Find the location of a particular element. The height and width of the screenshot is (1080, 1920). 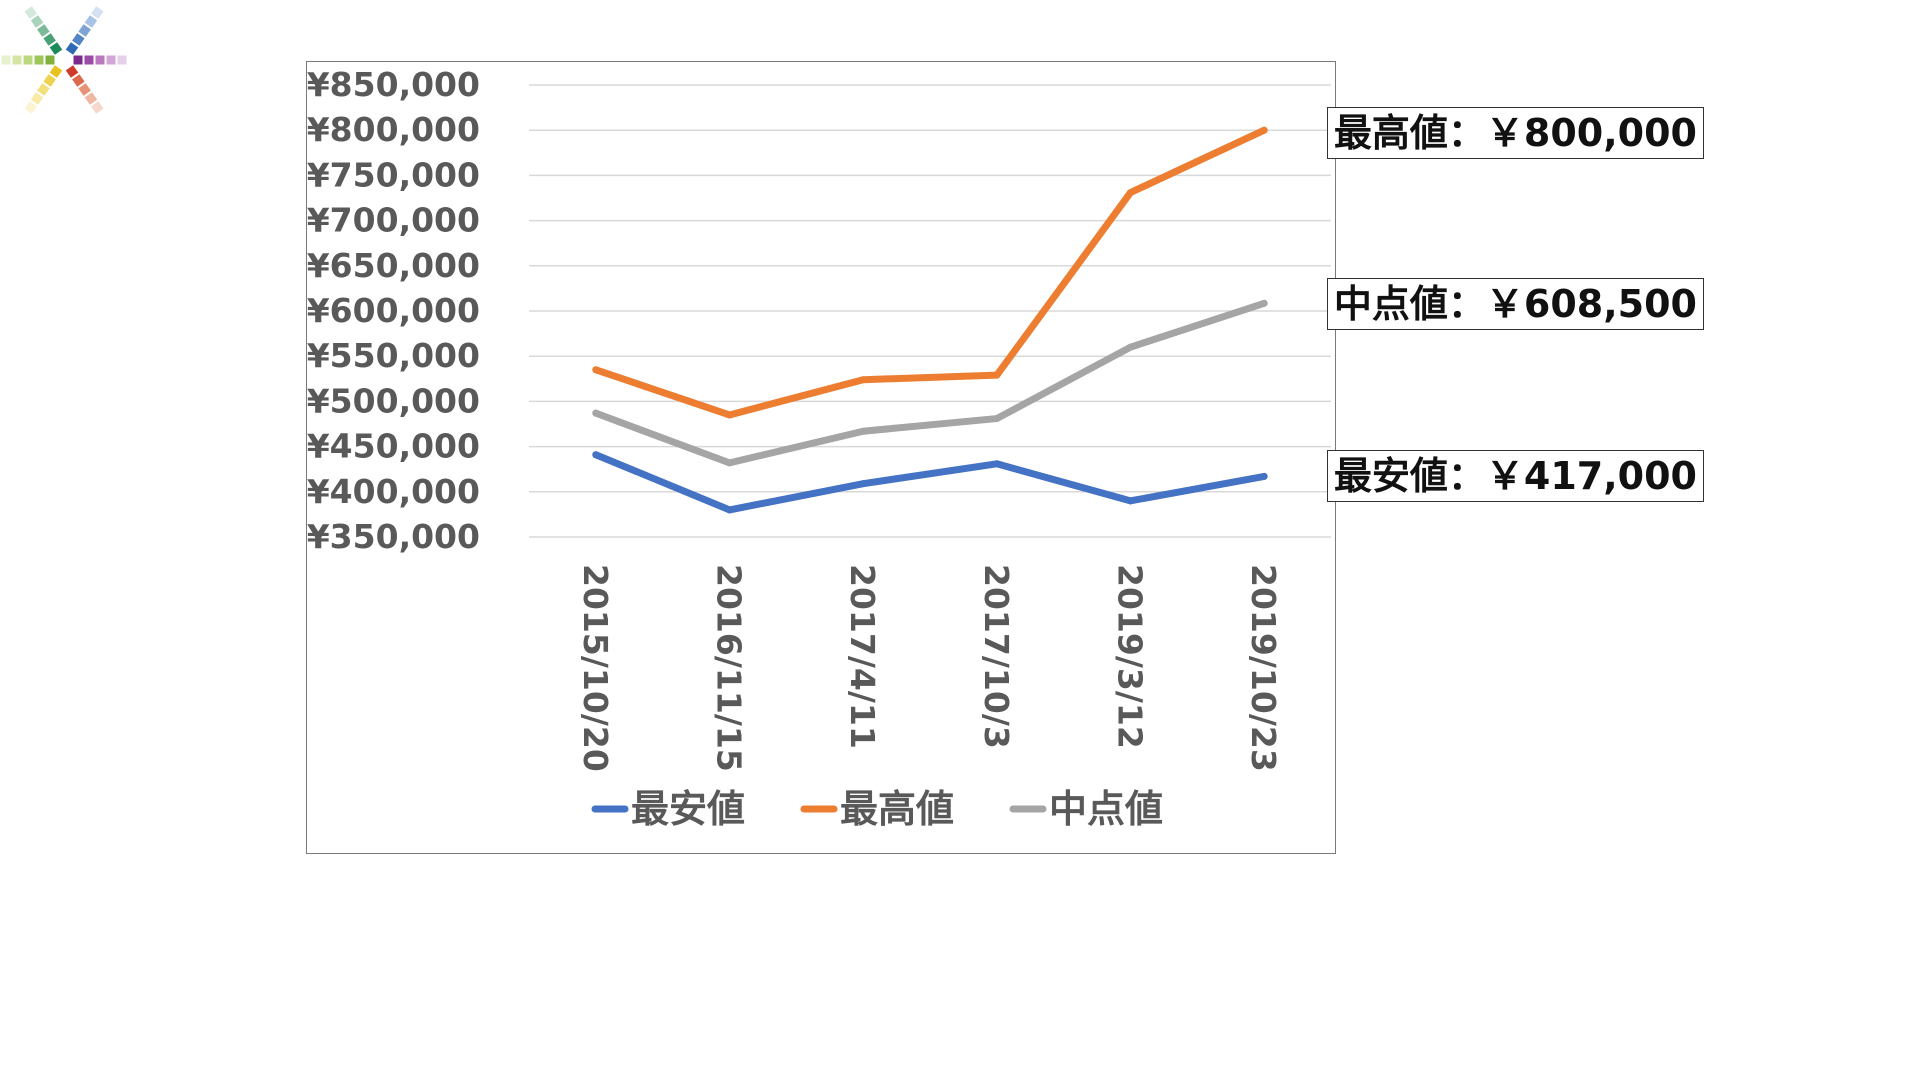

y-tick-label: ¥500,000 is located at coordinates (393, 400).